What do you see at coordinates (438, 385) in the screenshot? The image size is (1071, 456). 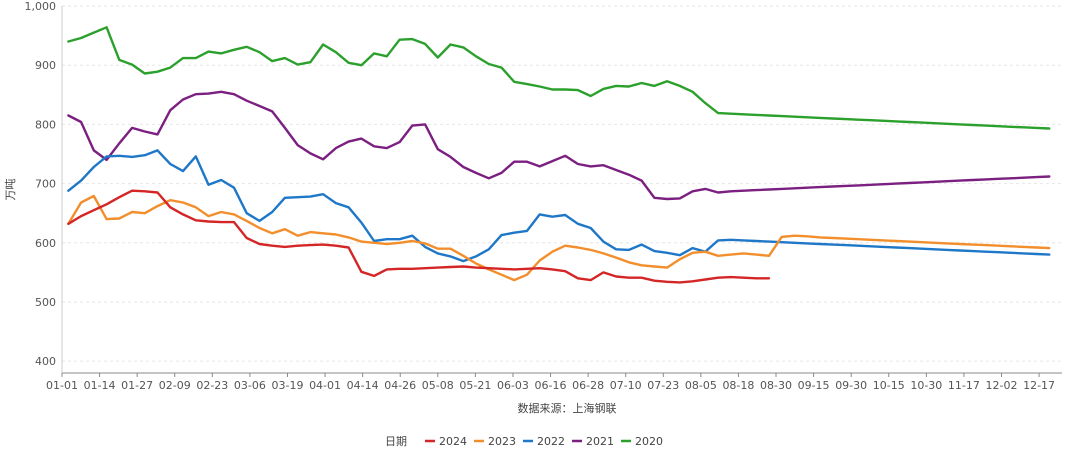 I see `x-tick-label: 05-08` at bounding box center [438, 385].